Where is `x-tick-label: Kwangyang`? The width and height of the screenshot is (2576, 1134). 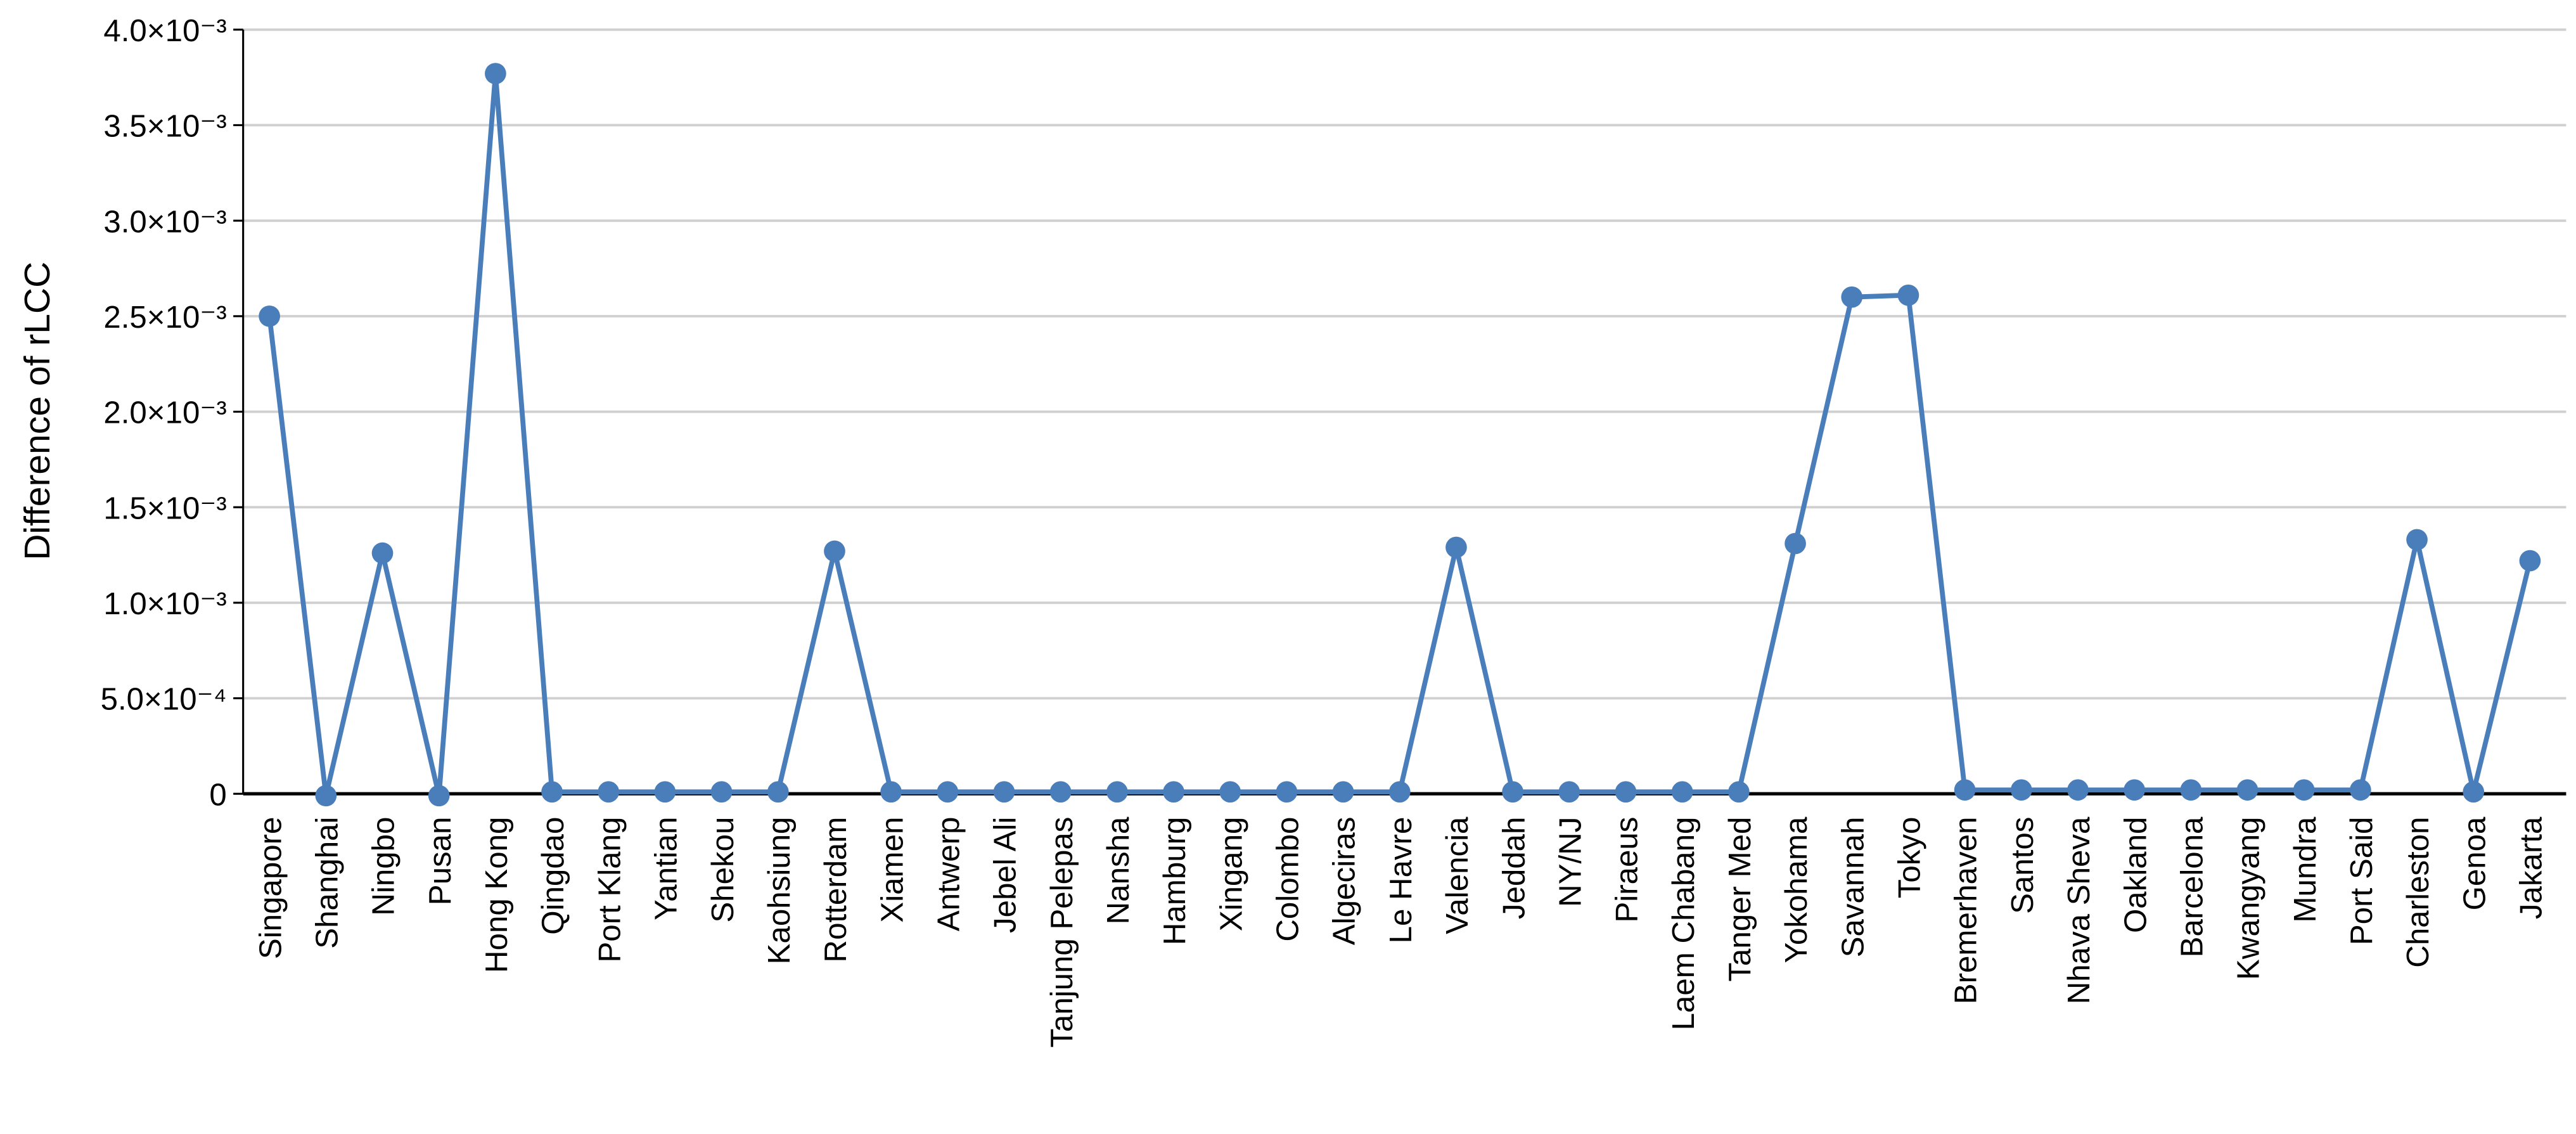 x-tick-label: Kwangyang is located at coordinates (2248, 898).